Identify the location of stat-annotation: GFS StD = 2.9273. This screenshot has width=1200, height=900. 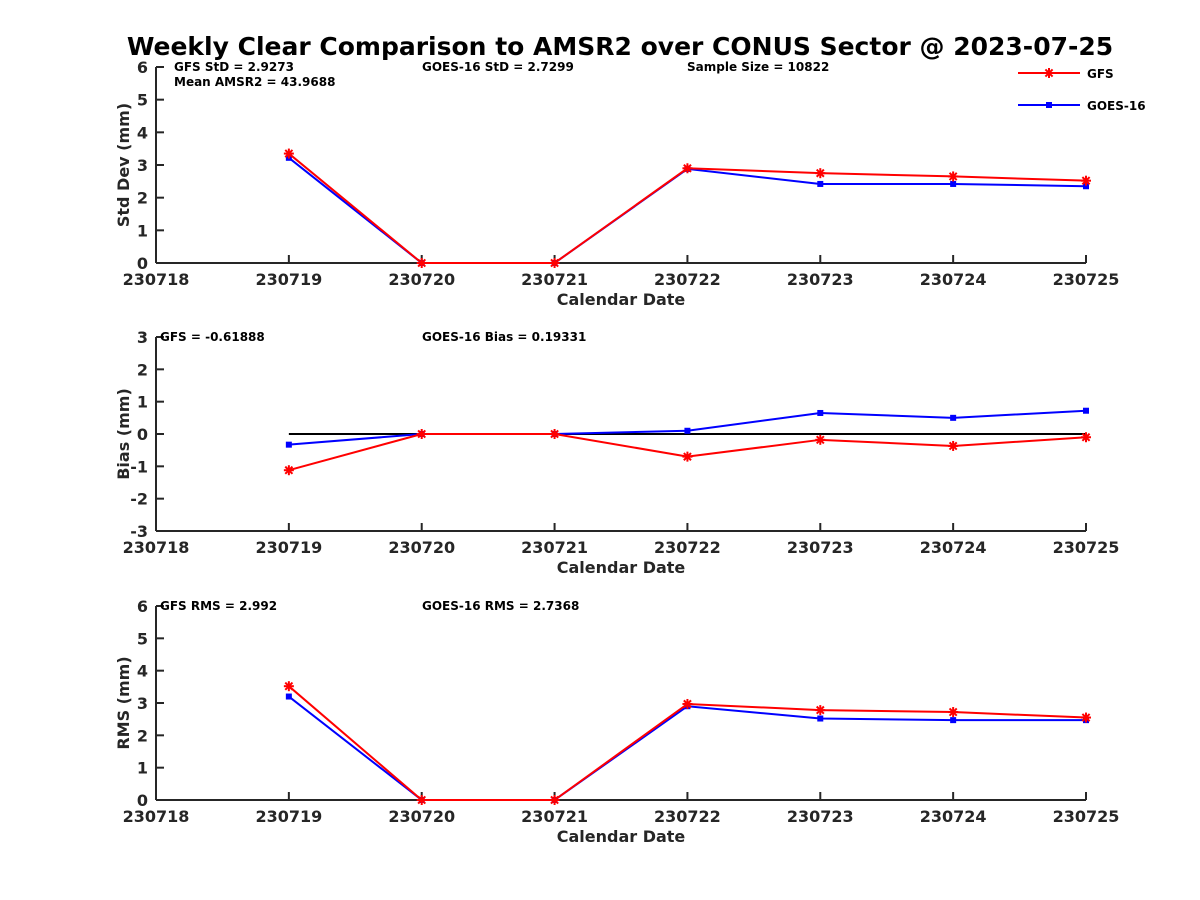
(234, 67).